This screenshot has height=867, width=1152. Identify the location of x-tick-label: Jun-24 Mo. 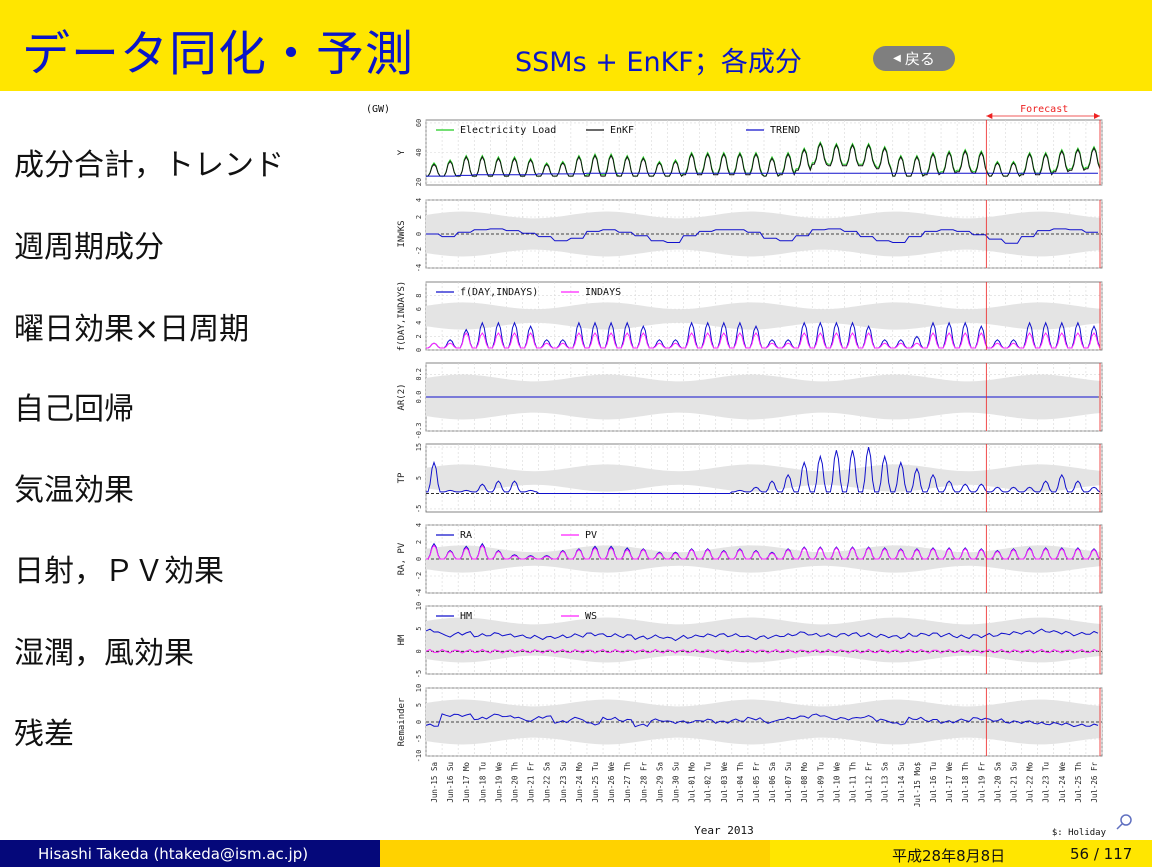
(579, 782).